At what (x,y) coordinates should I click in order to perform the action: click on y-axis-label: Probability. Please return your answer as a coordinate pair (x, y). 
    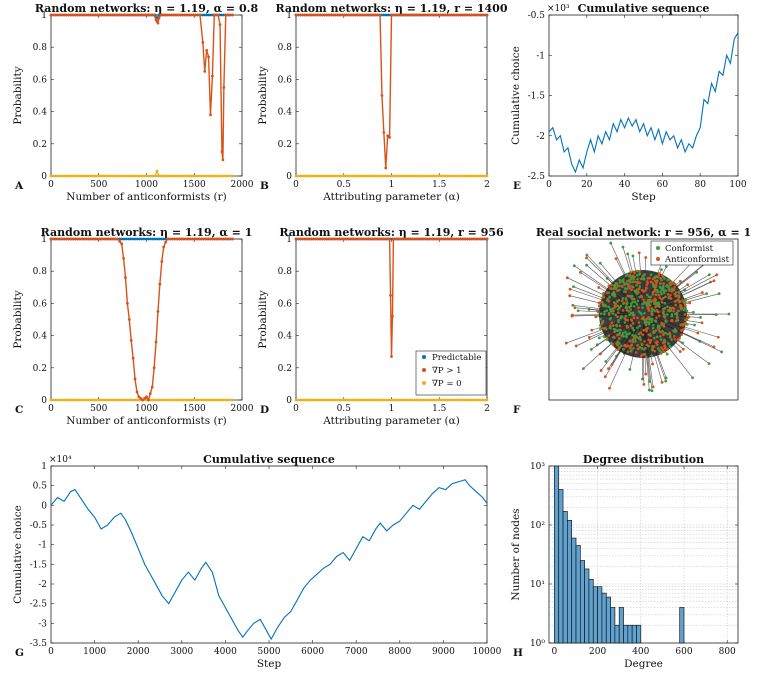
    Looking at the image, I should click on (263, 319).